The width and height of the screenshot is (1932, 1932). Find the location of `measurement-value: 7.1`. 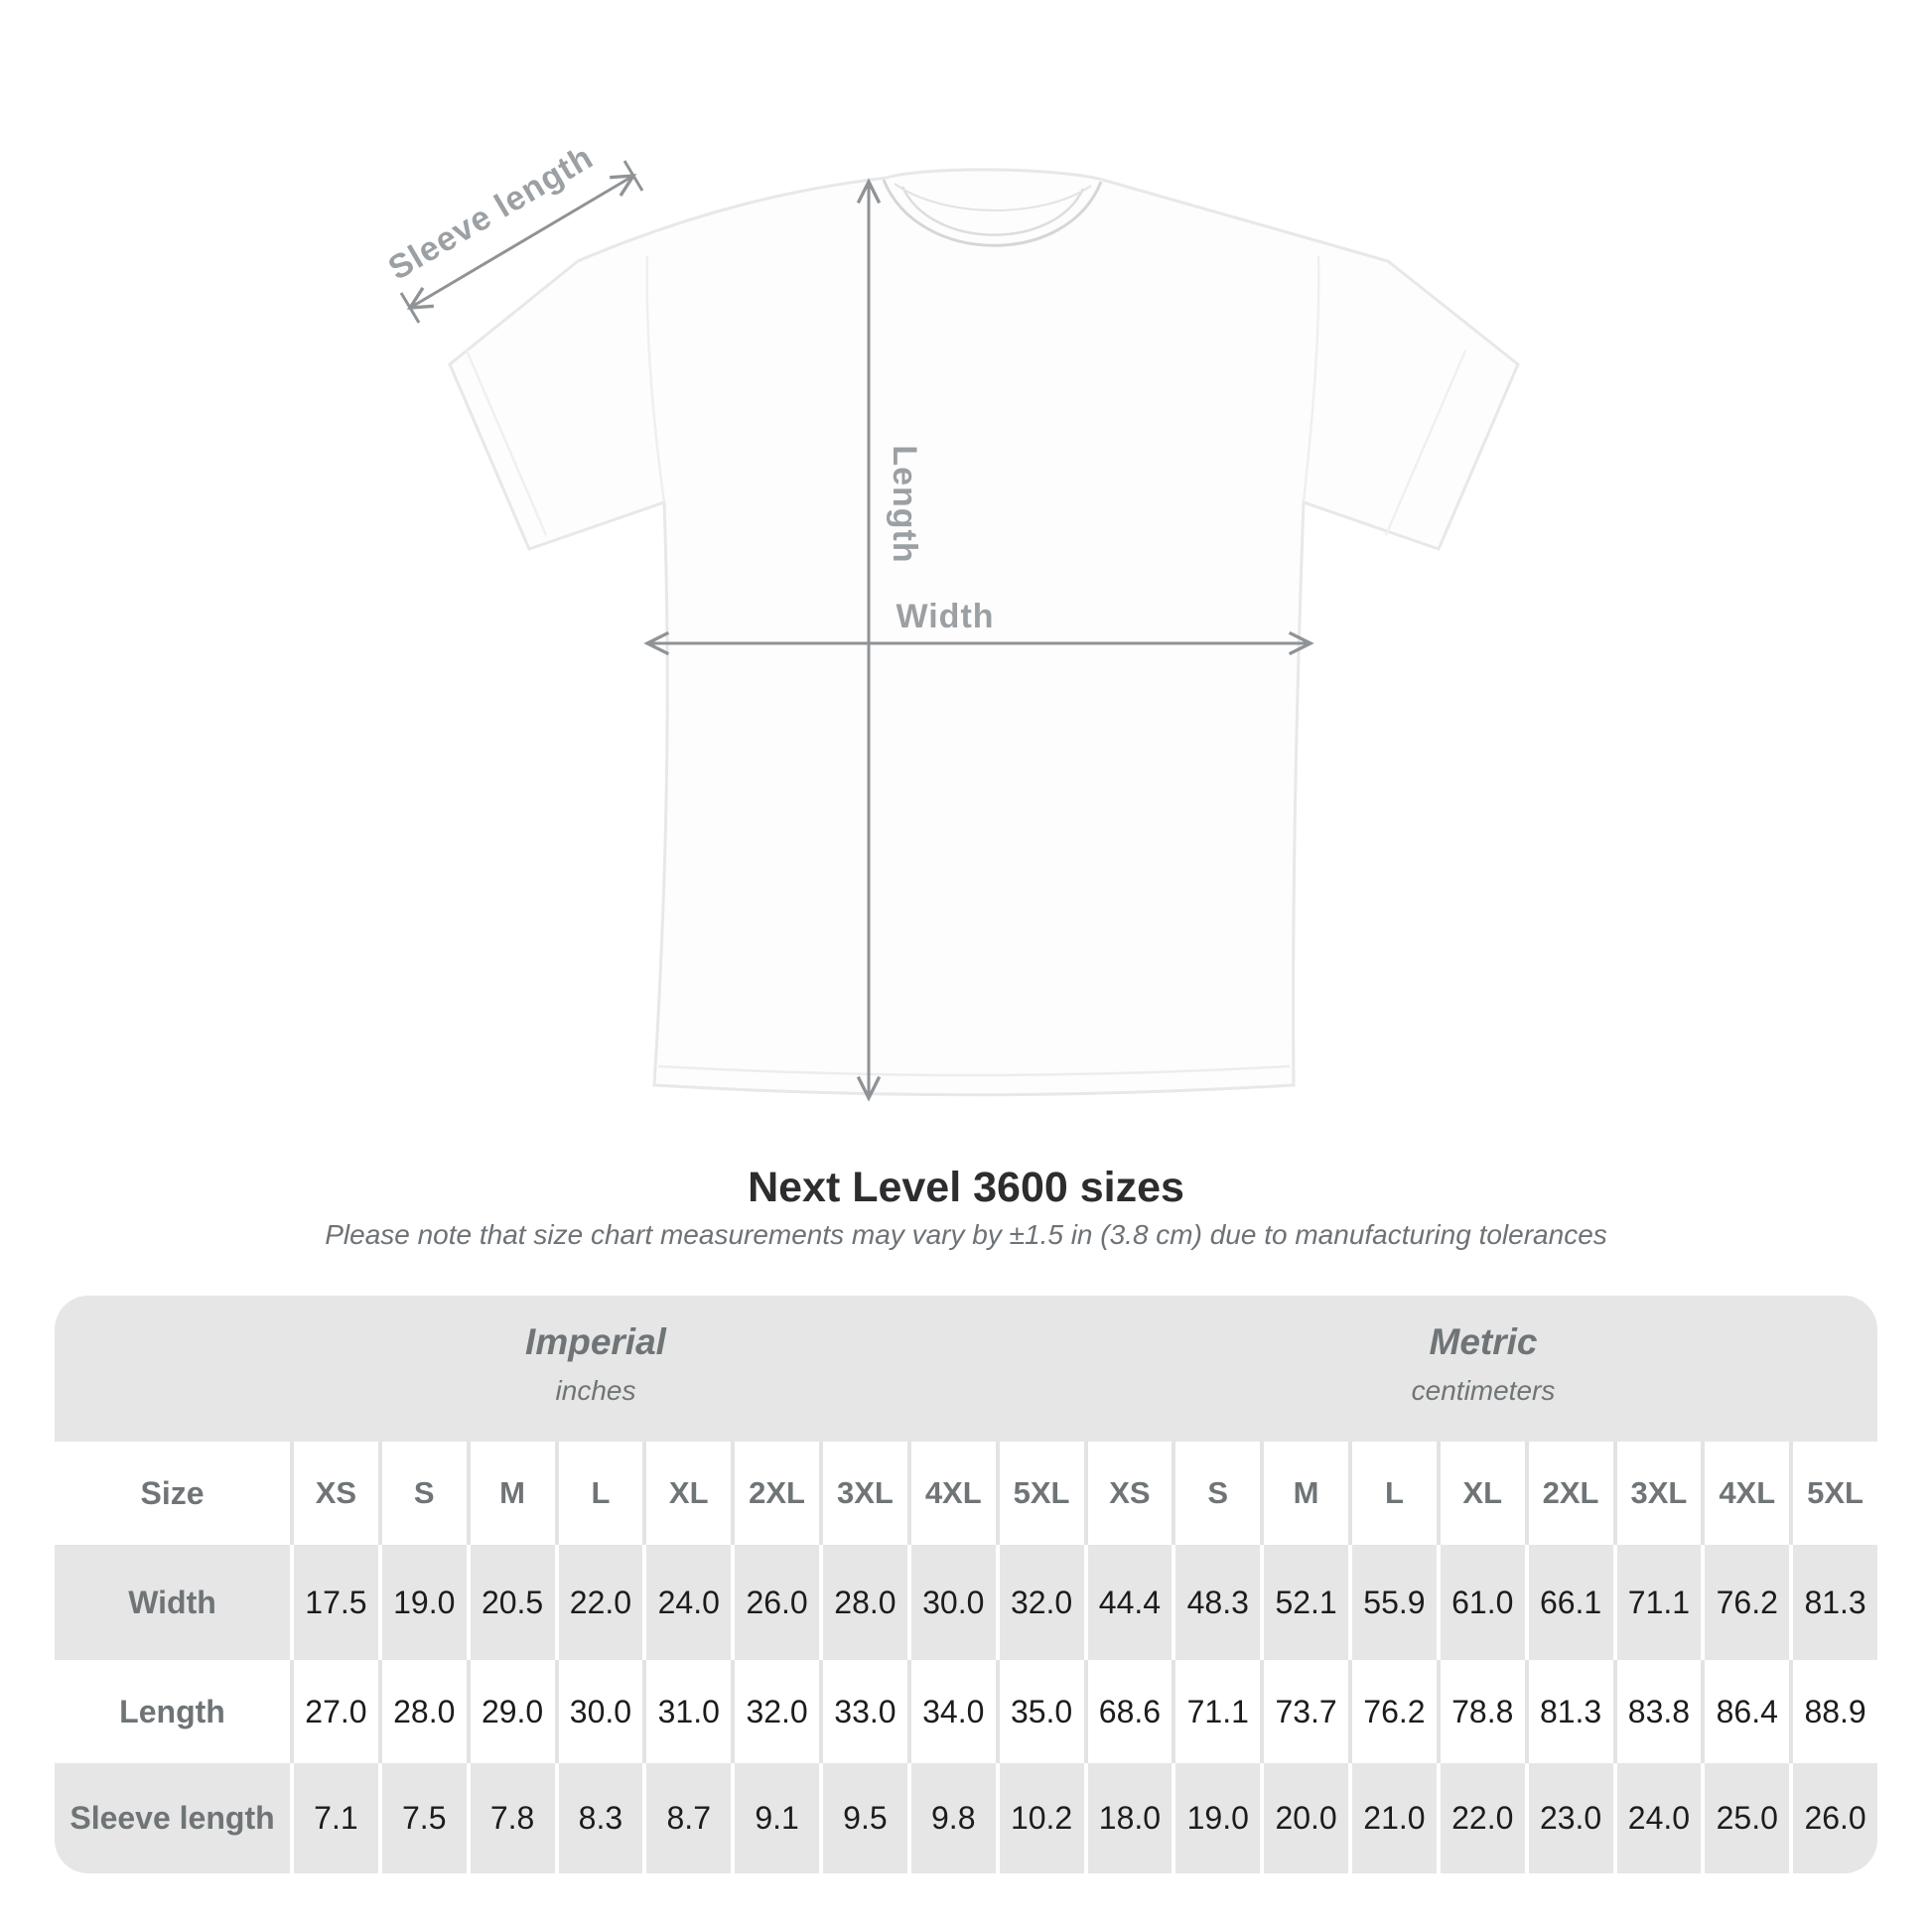

measurement-value: 7.1 is located at coordinates (334, 1818).